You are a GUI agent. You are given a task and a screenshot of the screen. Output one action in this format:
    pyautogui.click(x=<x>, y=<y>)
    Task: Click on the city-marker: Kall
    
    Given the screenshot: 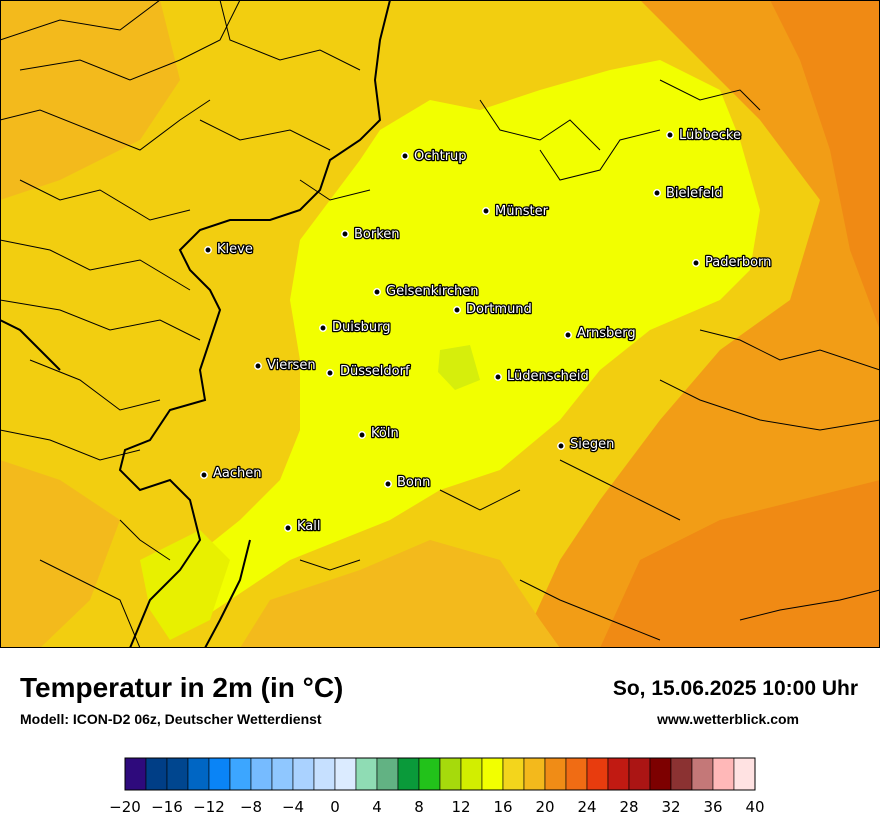 What is the action you would take?
    pyautogui.click(x=303, y=526)
    